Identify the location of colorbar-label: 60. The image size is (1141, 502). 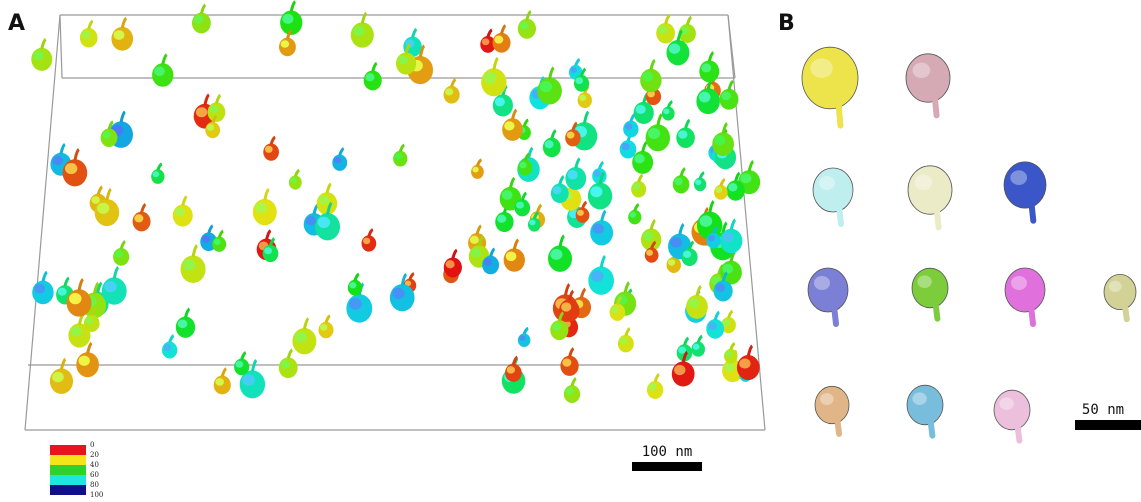
(94, 475).